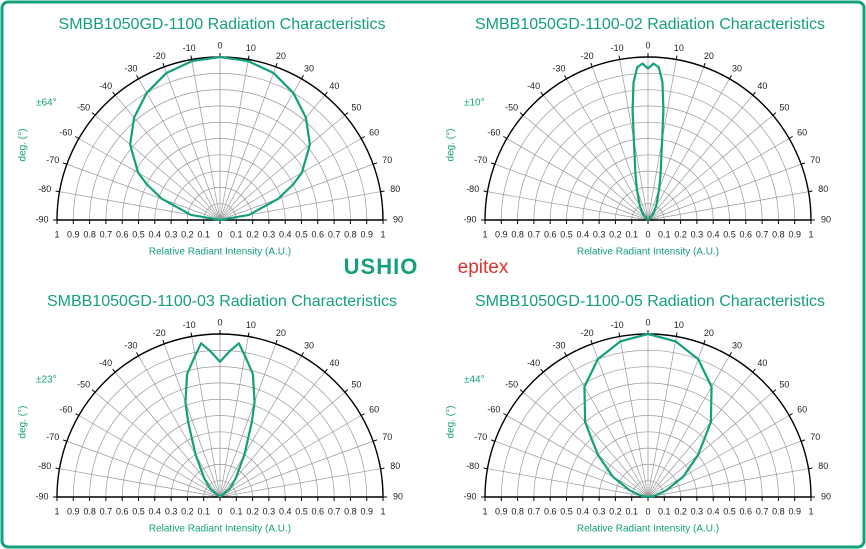 This screenshot has height=549, width=866. What do you see at coordinates (374, 409) in the screenshot?
I see `theta-tick-label: 60` at bounding box center [374, 409].